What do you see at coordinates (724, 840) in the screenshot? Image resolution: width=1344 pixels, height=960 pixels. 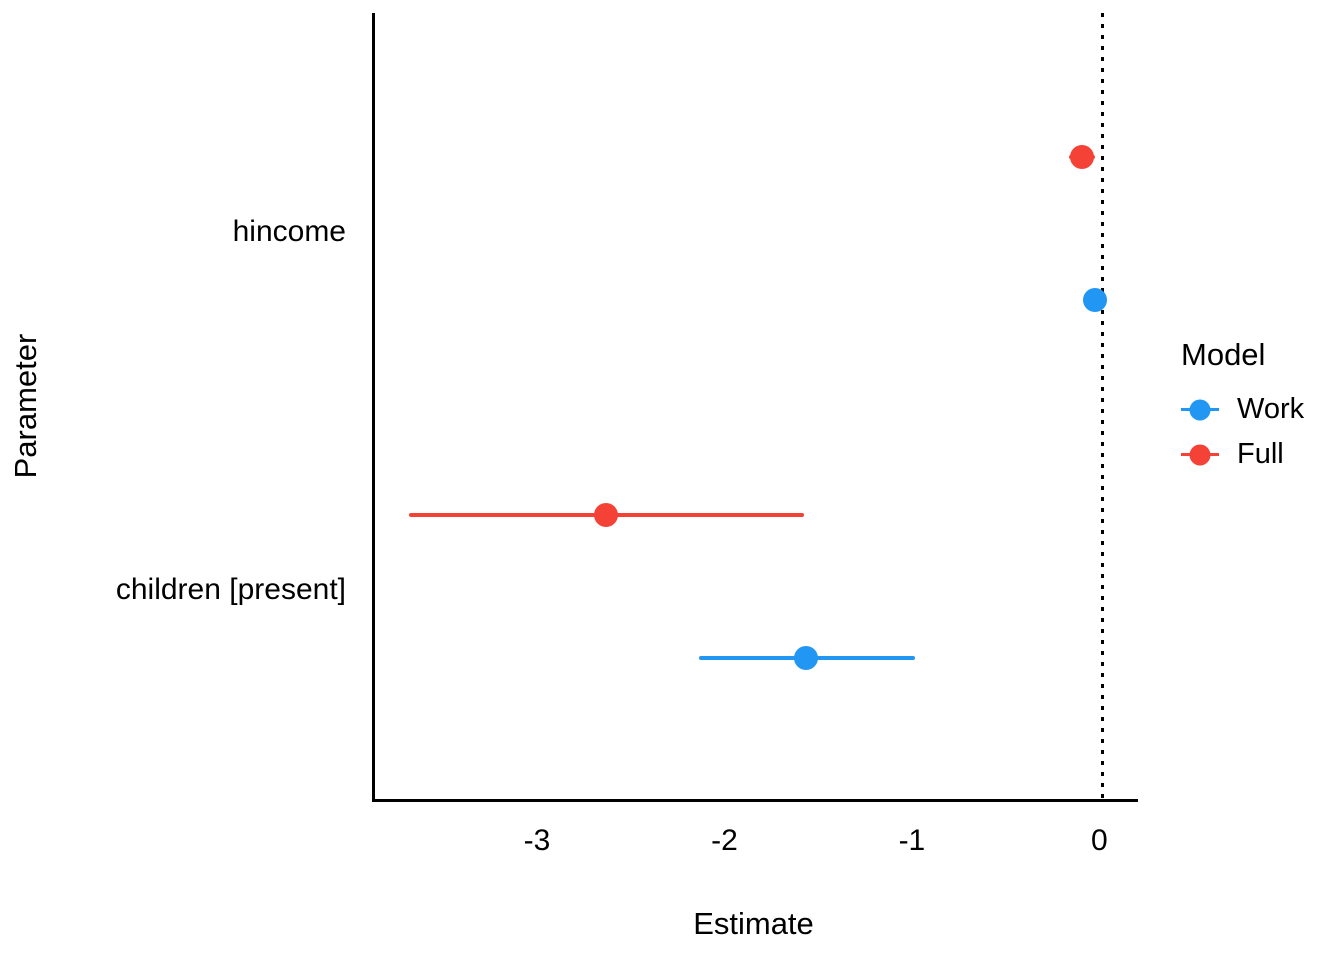 I see `x-tick-label: -2` at bounding box center [724, 840].